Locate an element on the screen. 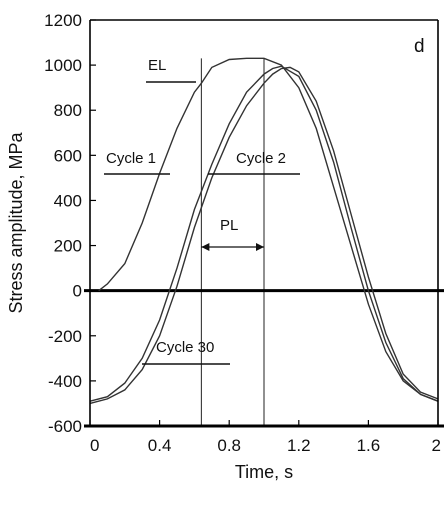 The height and width of the screenshot is (513, 444). pl-arrow-head-left is located at coordinates (205, 247).